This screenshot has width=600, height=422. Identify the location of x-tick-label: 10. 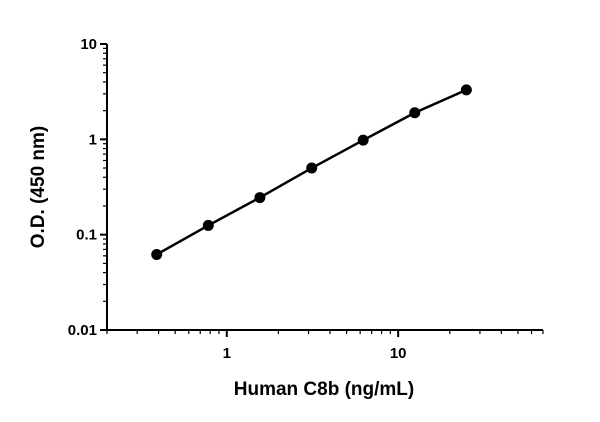
(398, 353).